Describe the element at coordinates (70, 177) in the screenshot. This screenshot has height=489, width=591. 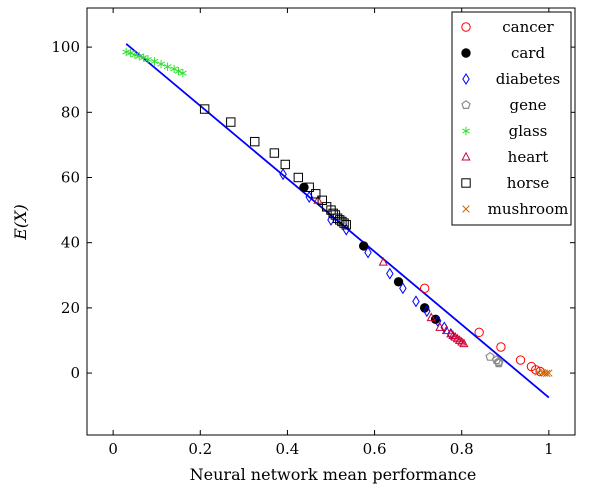
I see `y-tick-label: 60` at that location.